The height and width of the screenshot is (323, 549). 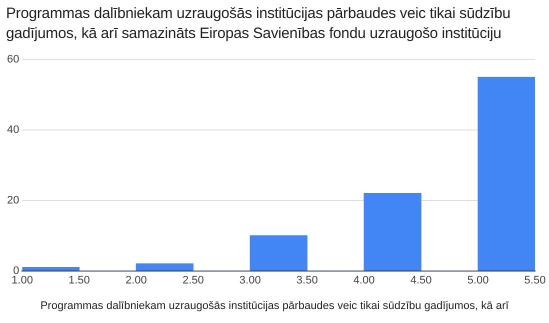 What do you see at coordinates (364, 280) in the screenshot?
I see `x-tick-label: 4.00` at bounding box center [364, 280].